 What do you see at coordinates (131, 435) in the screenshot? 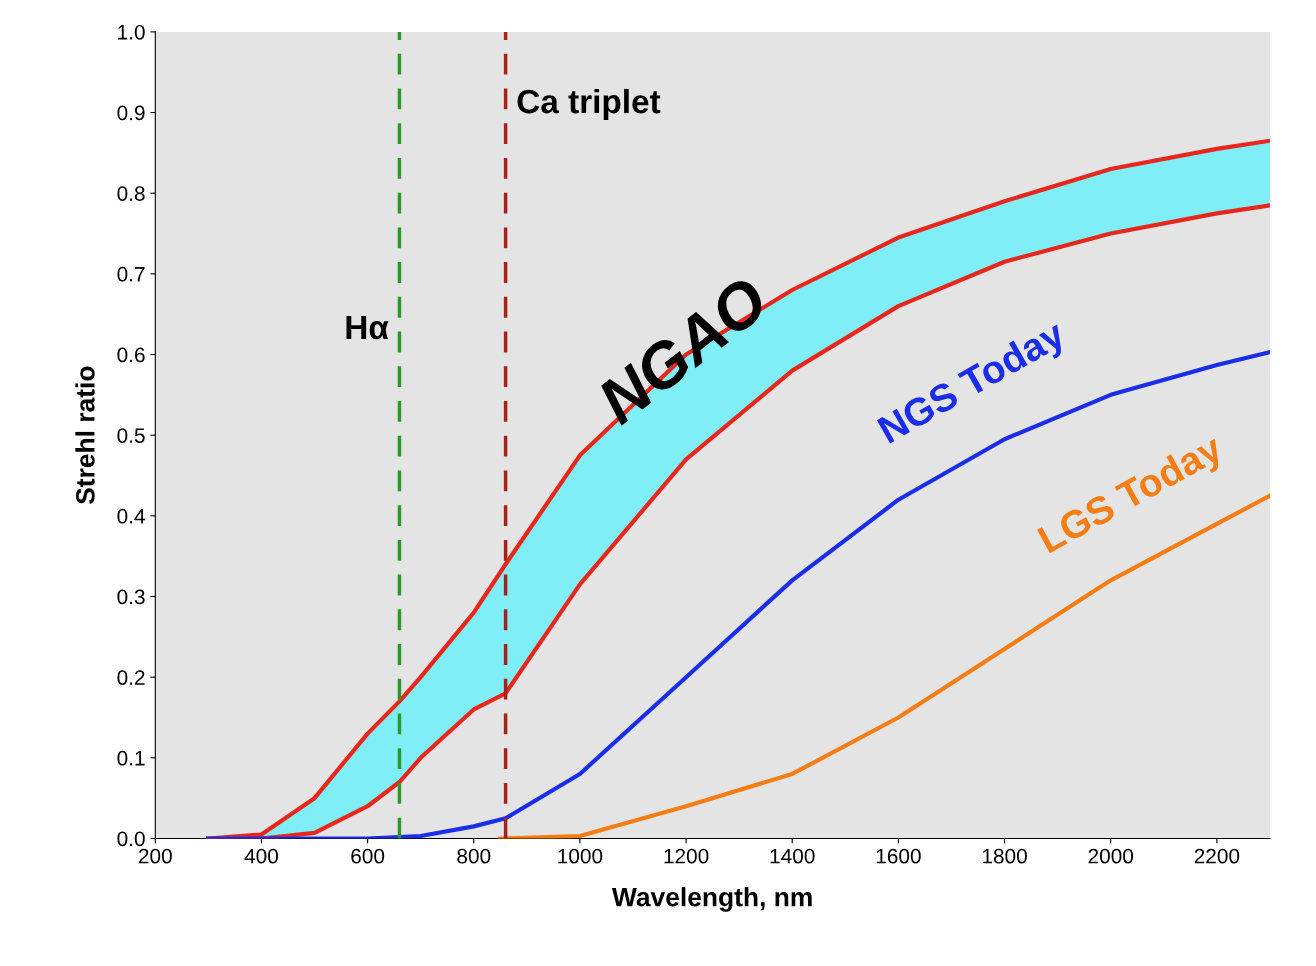
I see `y-tick-label: 0.5` at bounding box center [131, 435].